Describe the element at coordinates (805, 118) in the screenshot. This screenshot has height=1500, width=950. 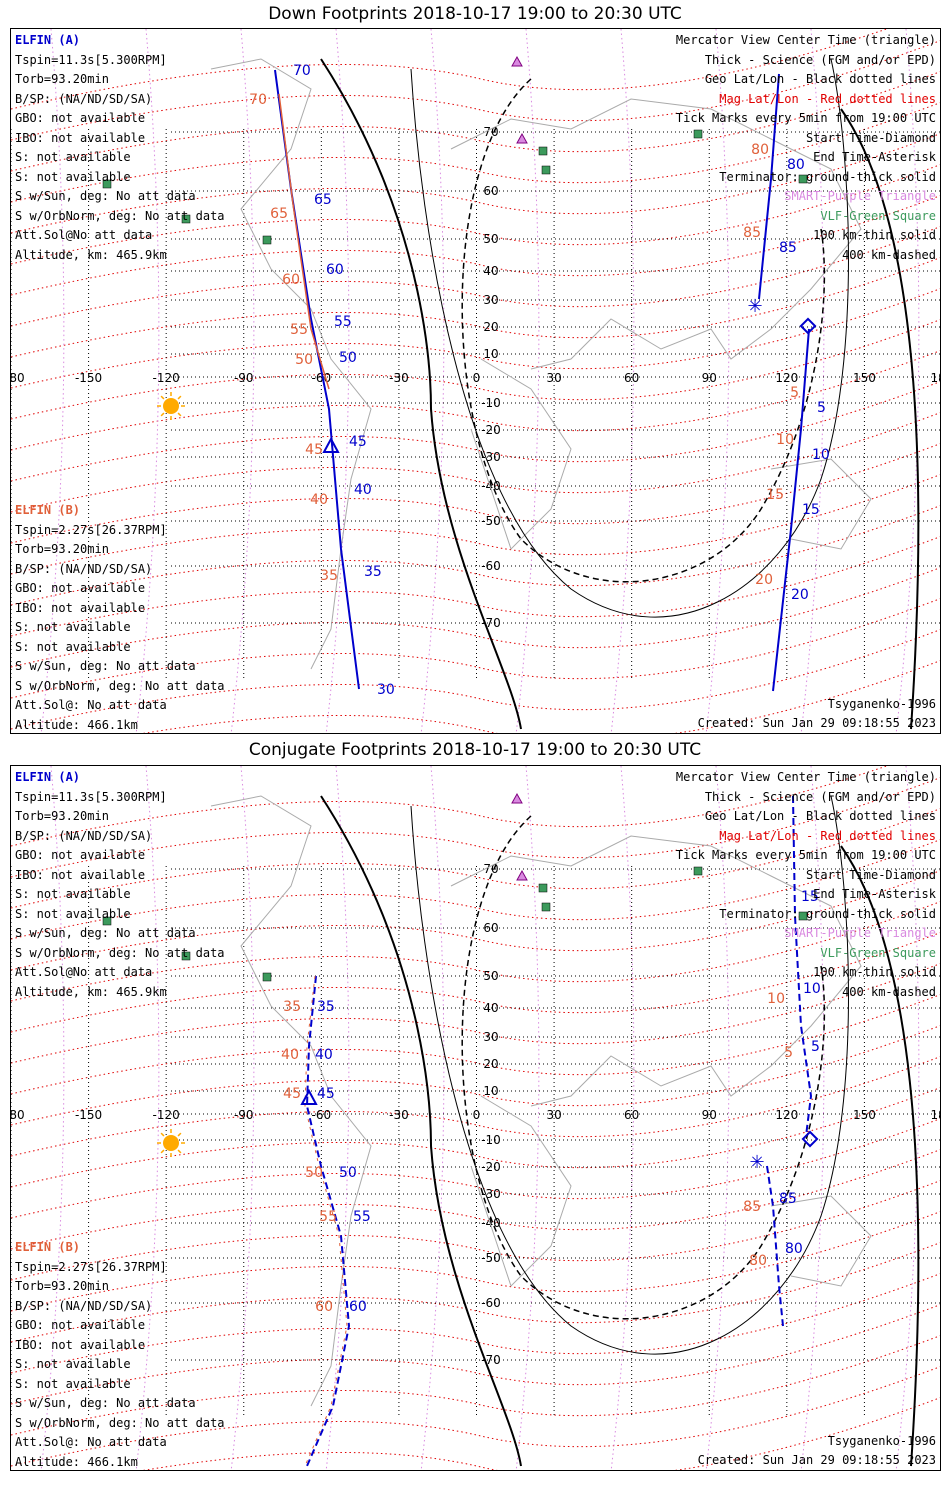
I see `legend-ticks: Tick Marks every 5min from 19:00 UTC` at that location.